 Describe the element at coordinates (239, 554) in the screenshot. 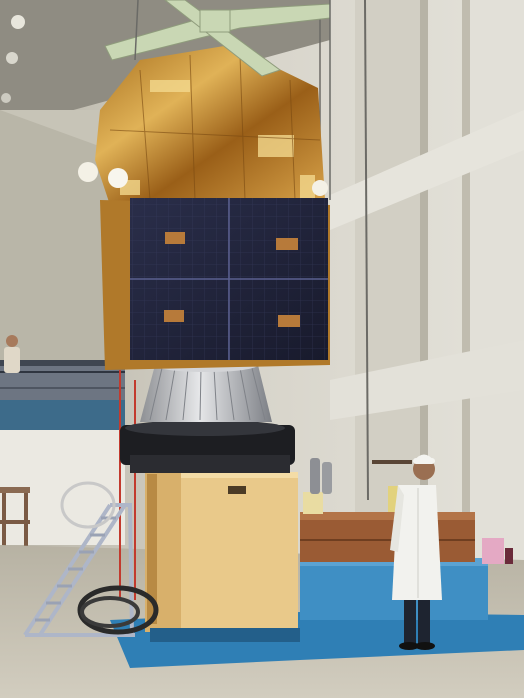

I see `support-cradle` at that location.